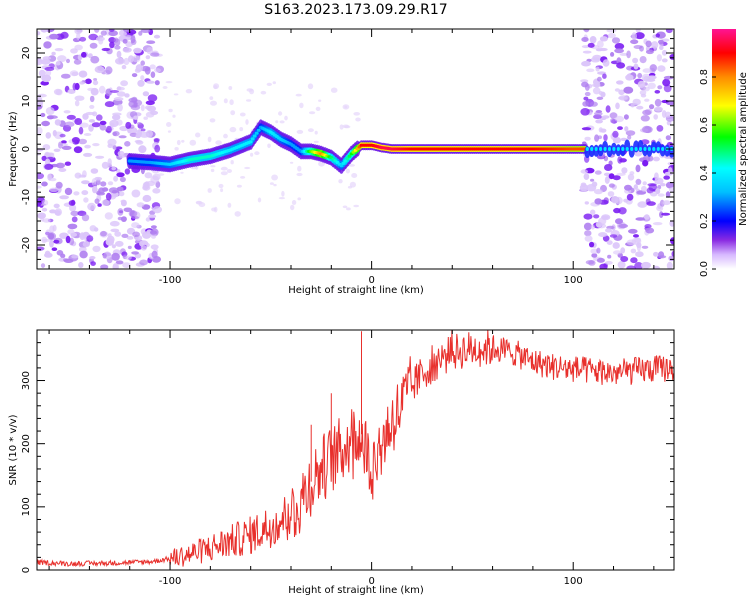  What do you see at coordinates (704, 77) in the screenshot?
I see `colorbar-tick-label: 0.8` at bounding box center [704, 77].